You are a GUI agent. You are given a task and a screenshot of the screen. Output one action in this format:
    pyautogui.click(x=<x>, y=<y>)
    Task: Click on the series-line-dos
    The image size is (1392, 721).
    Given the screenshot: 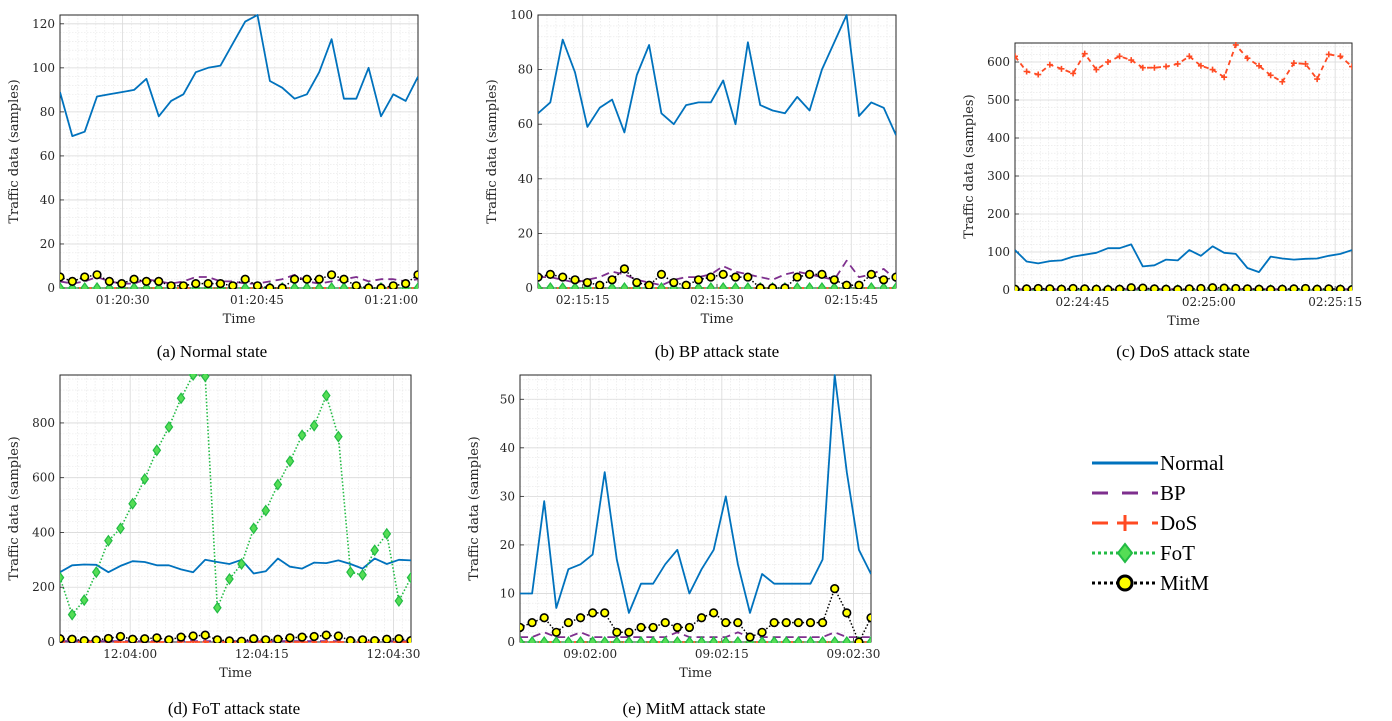 What is the action you would take?
    pyautogui.click(x=1183, y=63)
    